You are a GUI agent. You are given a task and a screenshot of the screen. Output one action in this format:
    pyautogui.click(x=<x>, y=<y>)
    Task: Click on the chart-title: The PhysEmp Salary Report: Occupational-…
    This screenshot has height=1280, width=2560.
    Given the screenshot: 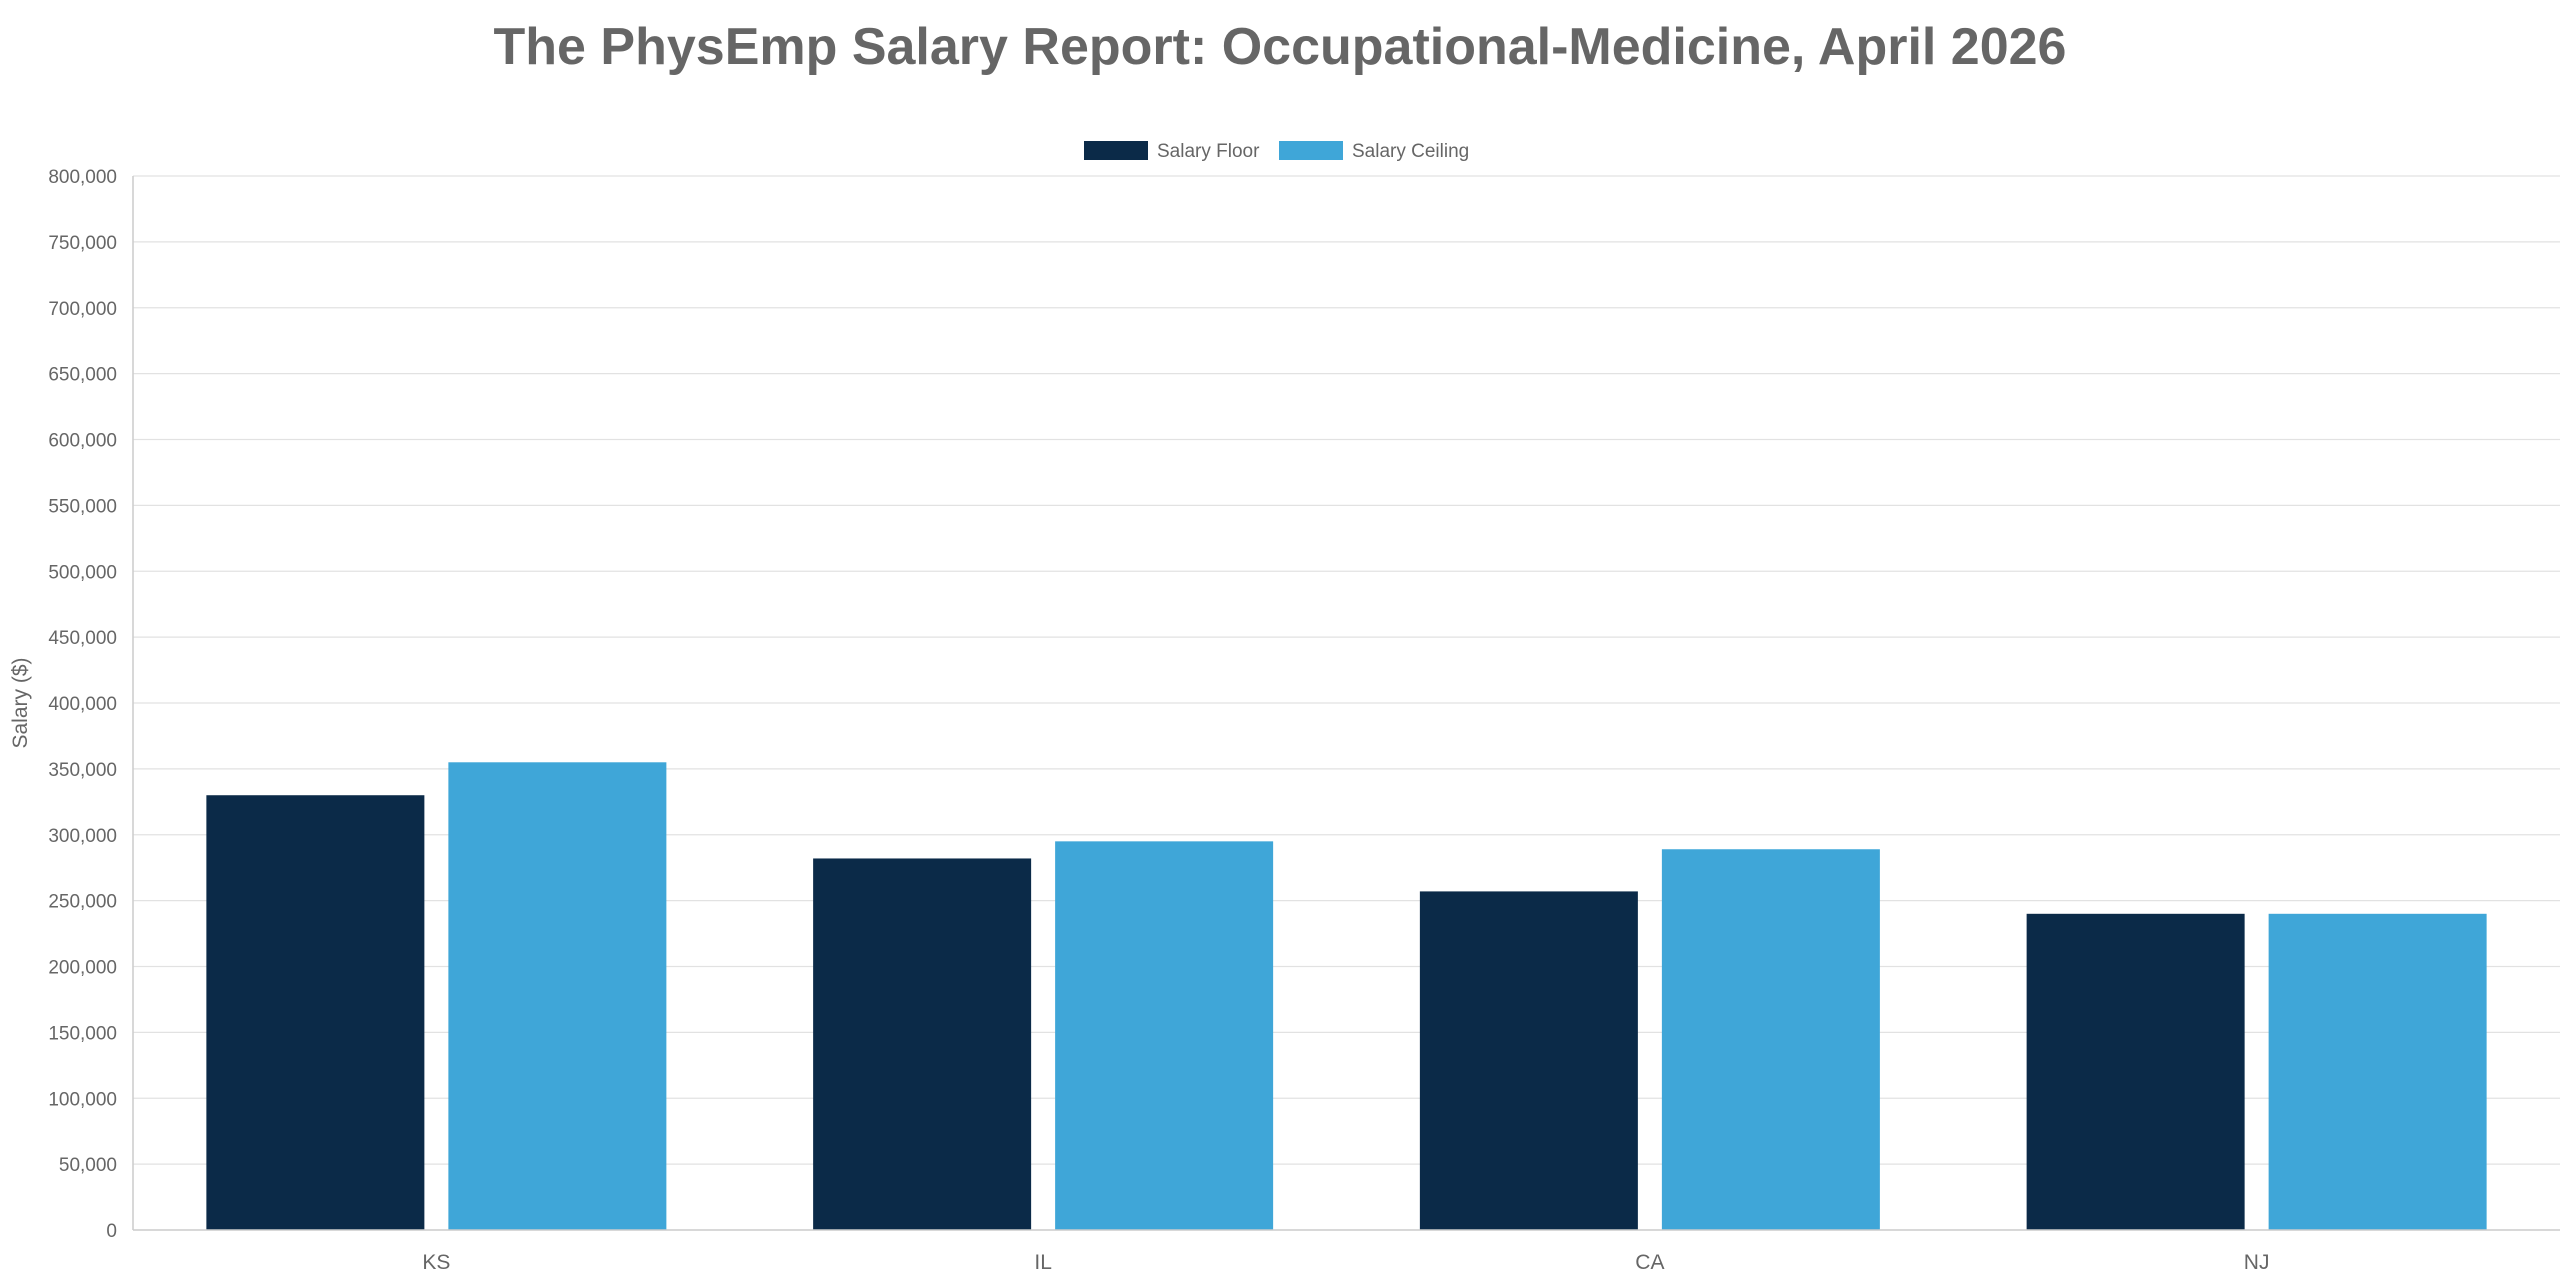 What is the action you would take?
    pyautogui.click(x=1280, y=47)
    